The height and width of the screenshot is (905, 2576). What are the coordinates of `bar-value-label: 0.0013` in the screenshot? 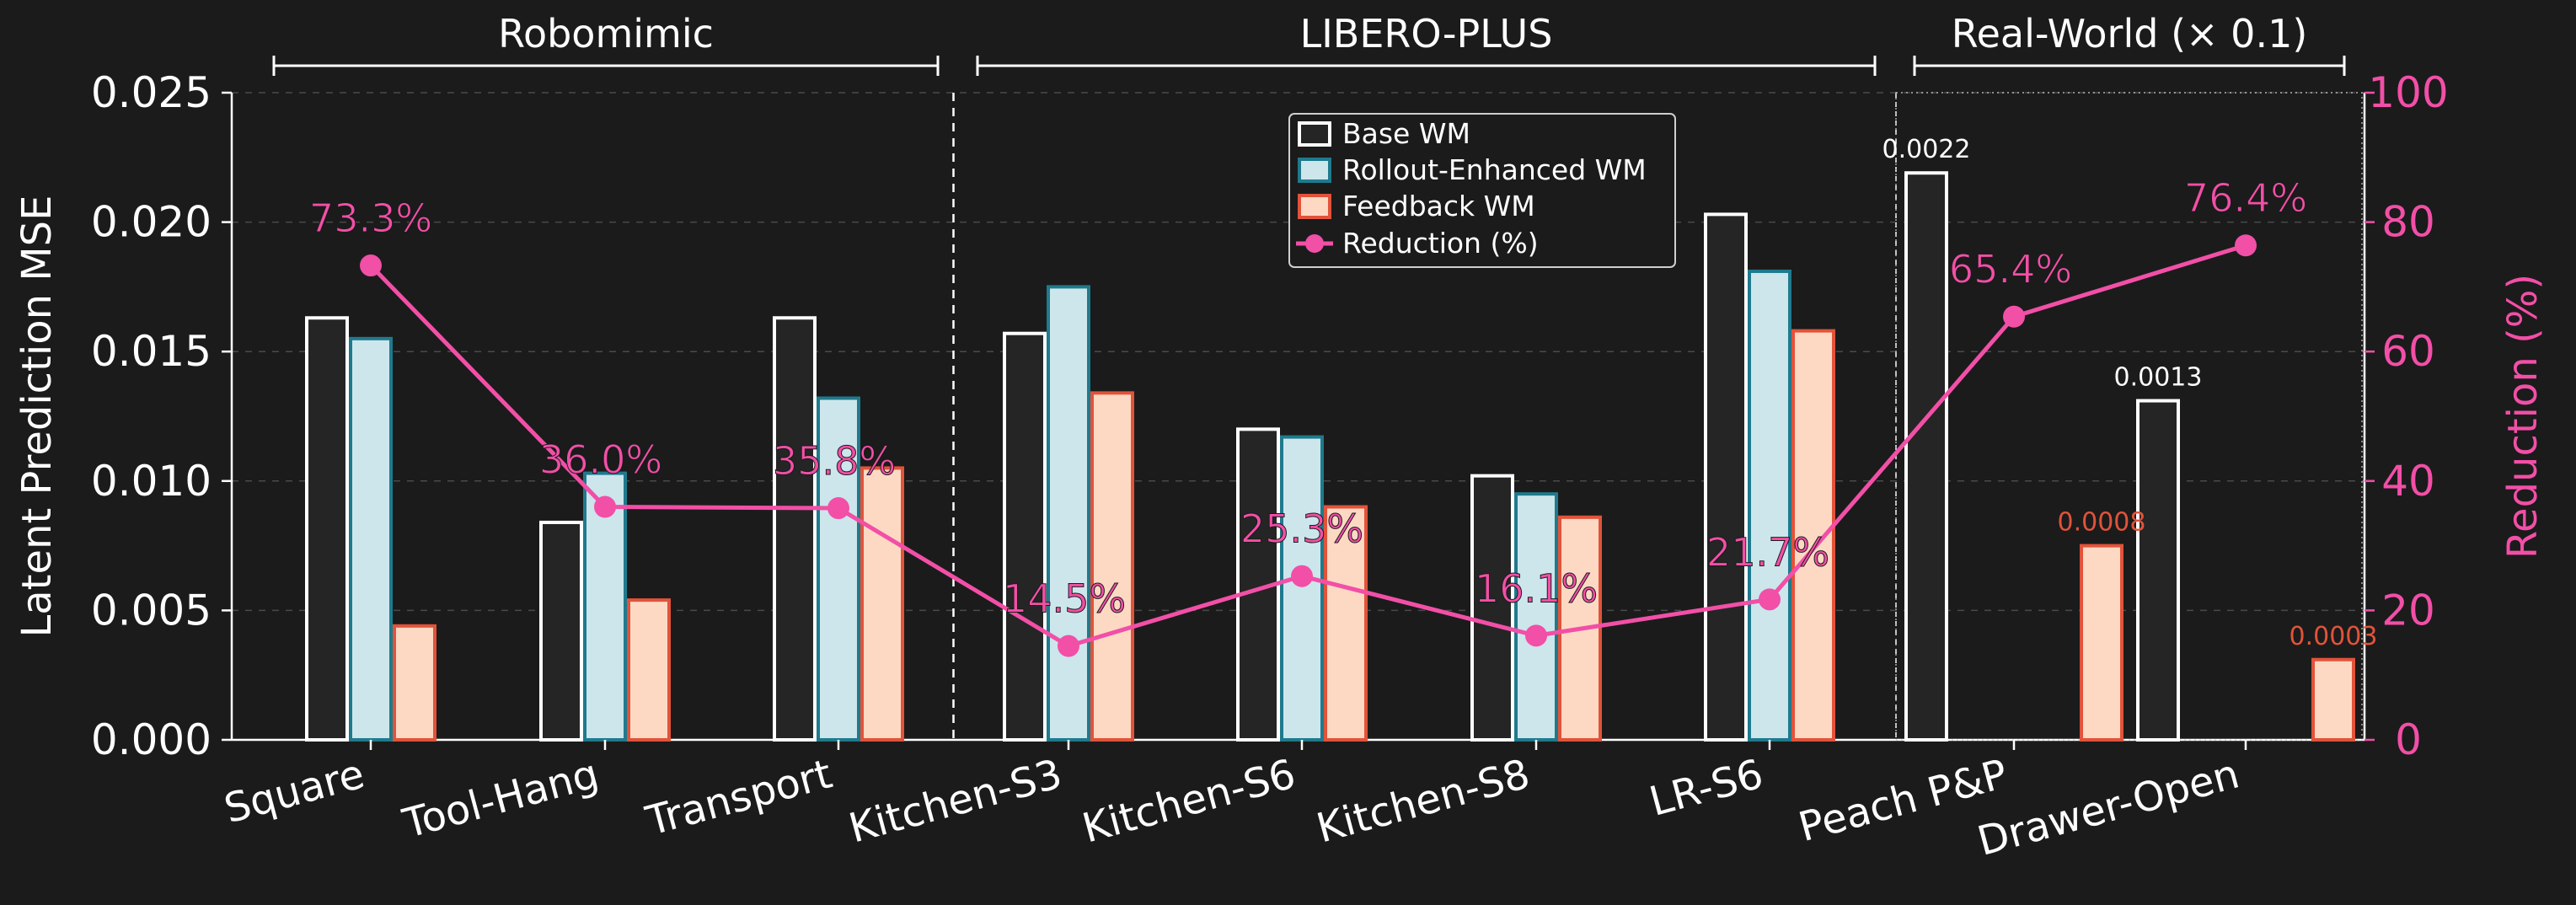 It's located at (2158, 378).